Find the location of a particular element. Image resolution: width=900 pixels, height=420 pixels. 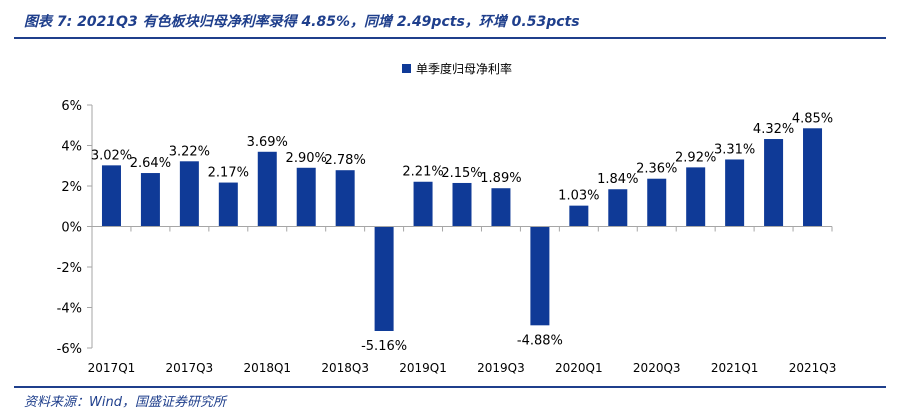

y-tick-label: -2% is located at coordinates (69, 268).